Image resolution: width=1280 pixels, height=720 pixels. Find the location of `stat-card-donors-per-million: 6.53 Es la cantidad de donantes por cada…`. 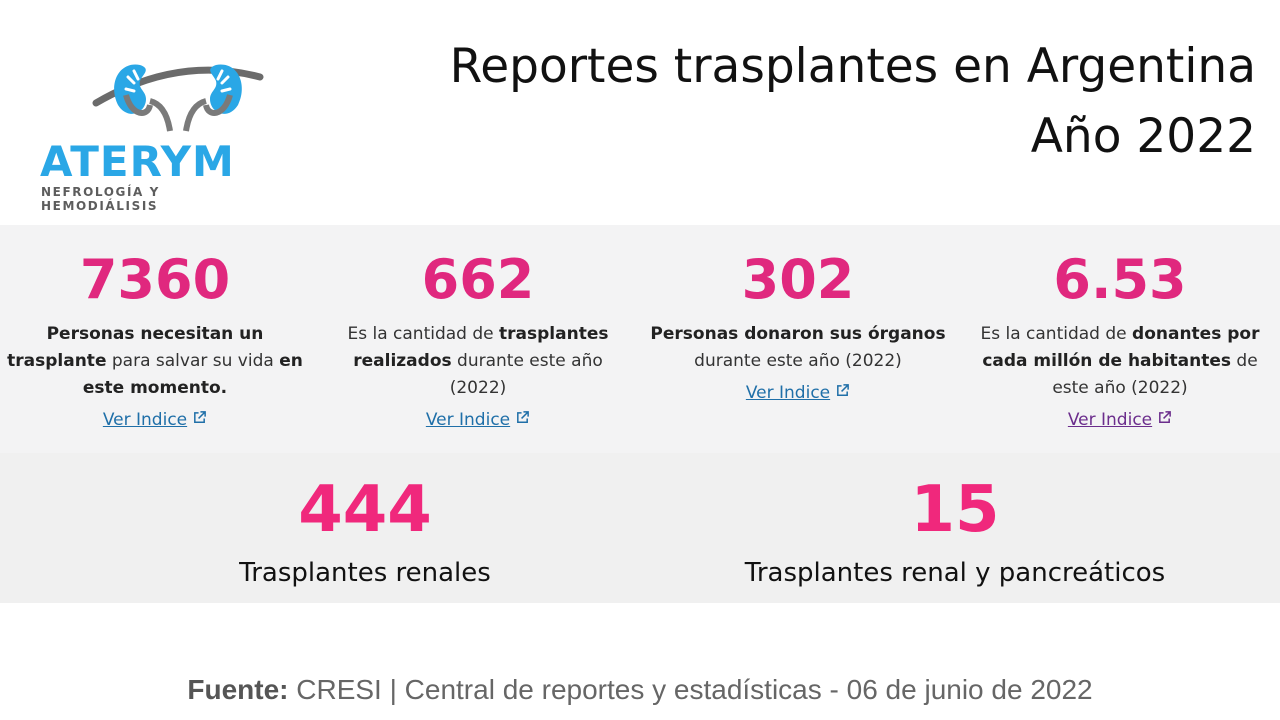

stat-card-donors-per-million: 6.53 Es la cantidad de donantes por cada… is located at coordinates (1120, 337).